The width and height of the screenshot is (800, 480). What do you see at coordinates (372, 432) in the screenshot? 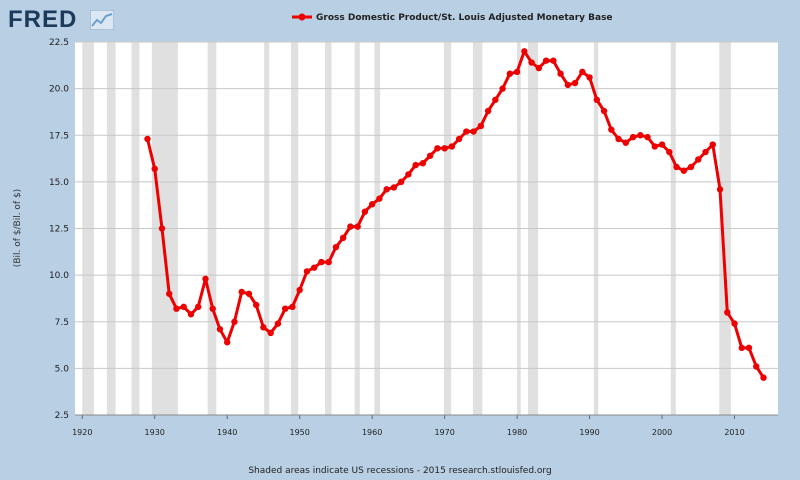
I see `x-tick-label: 1960` at bounding box center [372, 432].